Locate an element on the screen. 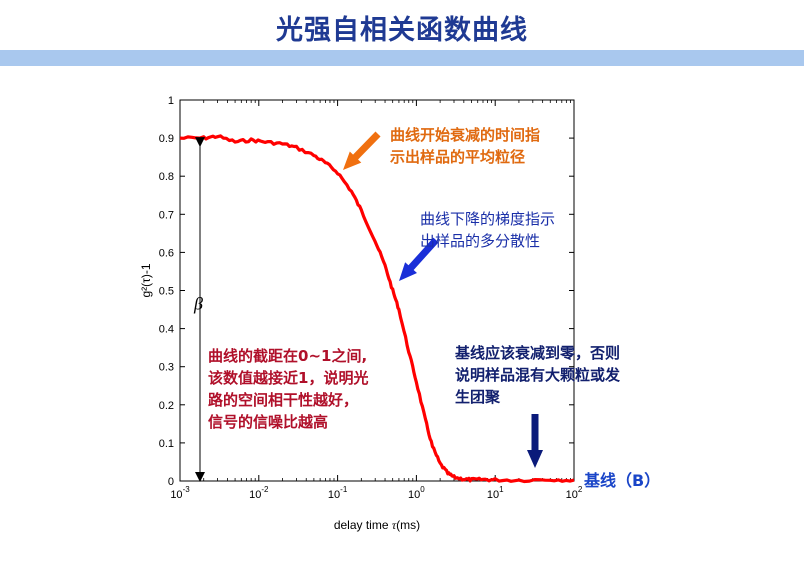 Image resolution: width=804 pixels, height=567 pixels. arrow-decay-start is located at coordinates (361, 151).